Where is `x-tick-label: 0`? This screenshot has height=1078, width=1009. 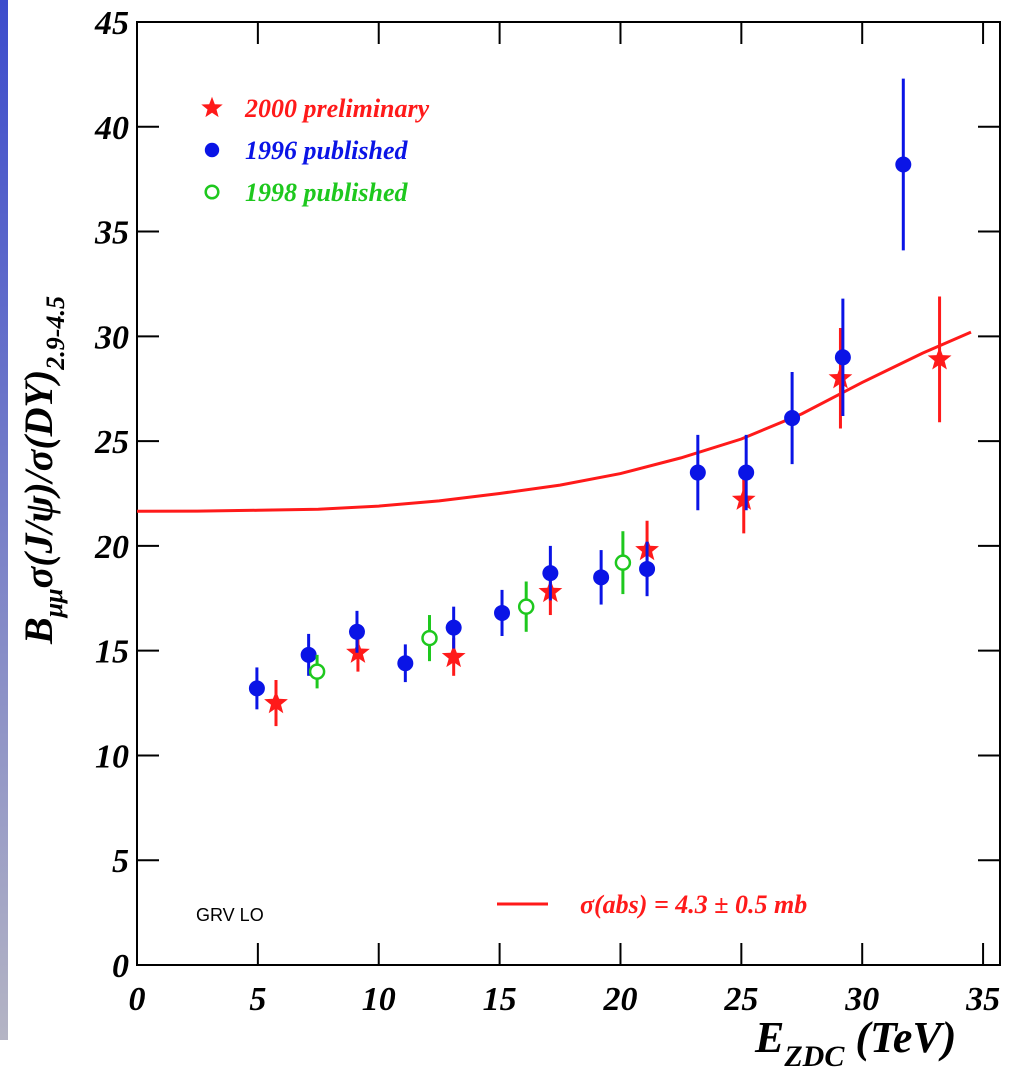
x-tick-label: 0 is located at coordinates (137, 999).